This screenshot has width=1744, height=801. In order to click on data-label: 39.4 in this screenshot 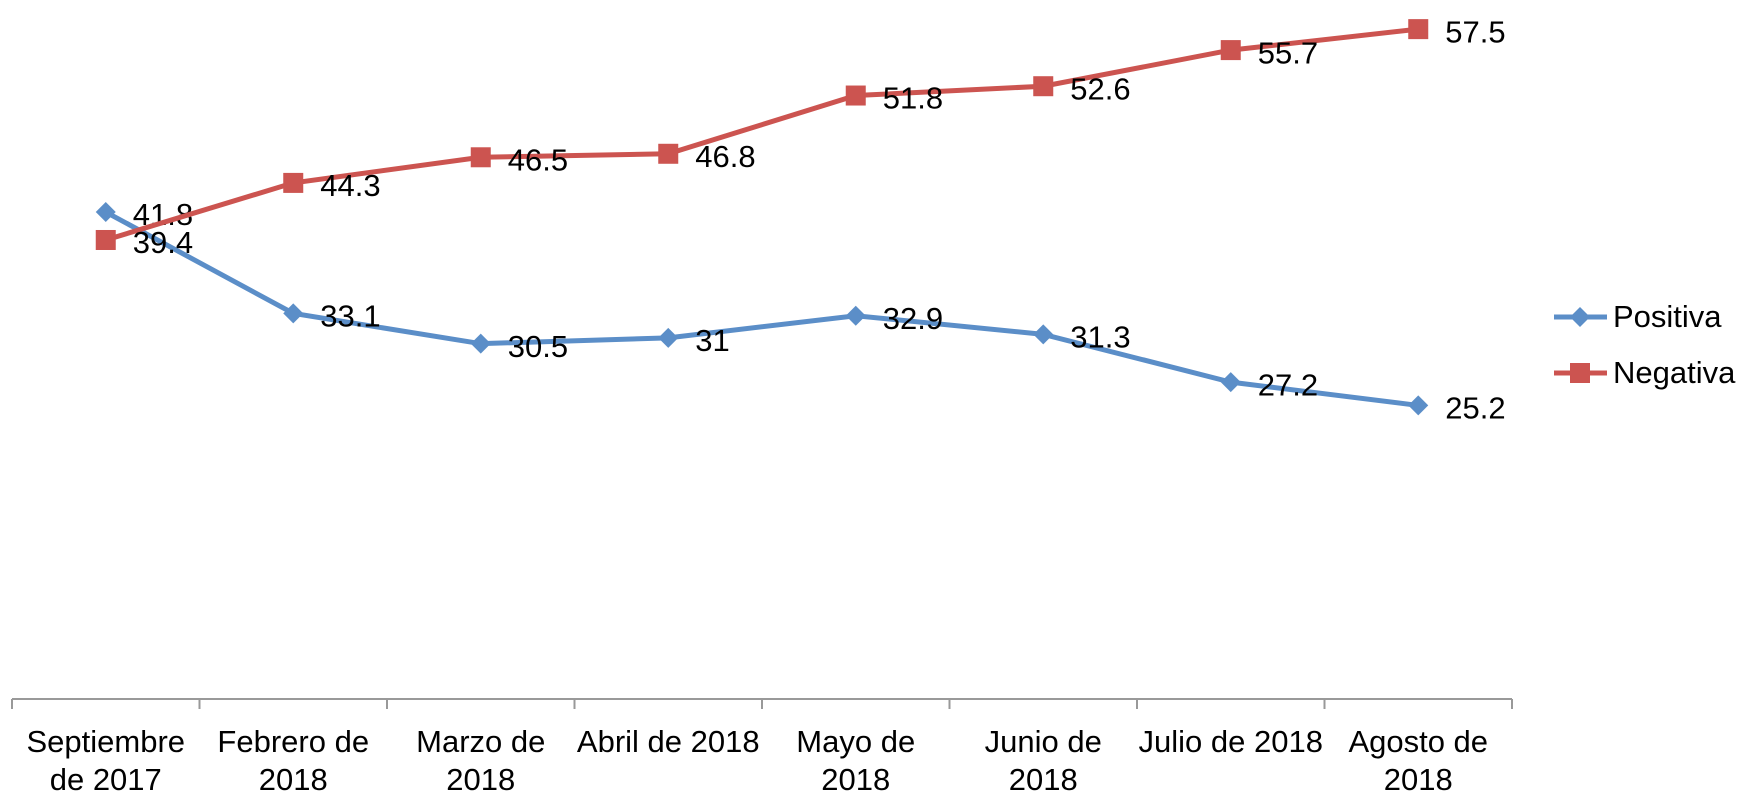, I will do `click(163, 242)`.